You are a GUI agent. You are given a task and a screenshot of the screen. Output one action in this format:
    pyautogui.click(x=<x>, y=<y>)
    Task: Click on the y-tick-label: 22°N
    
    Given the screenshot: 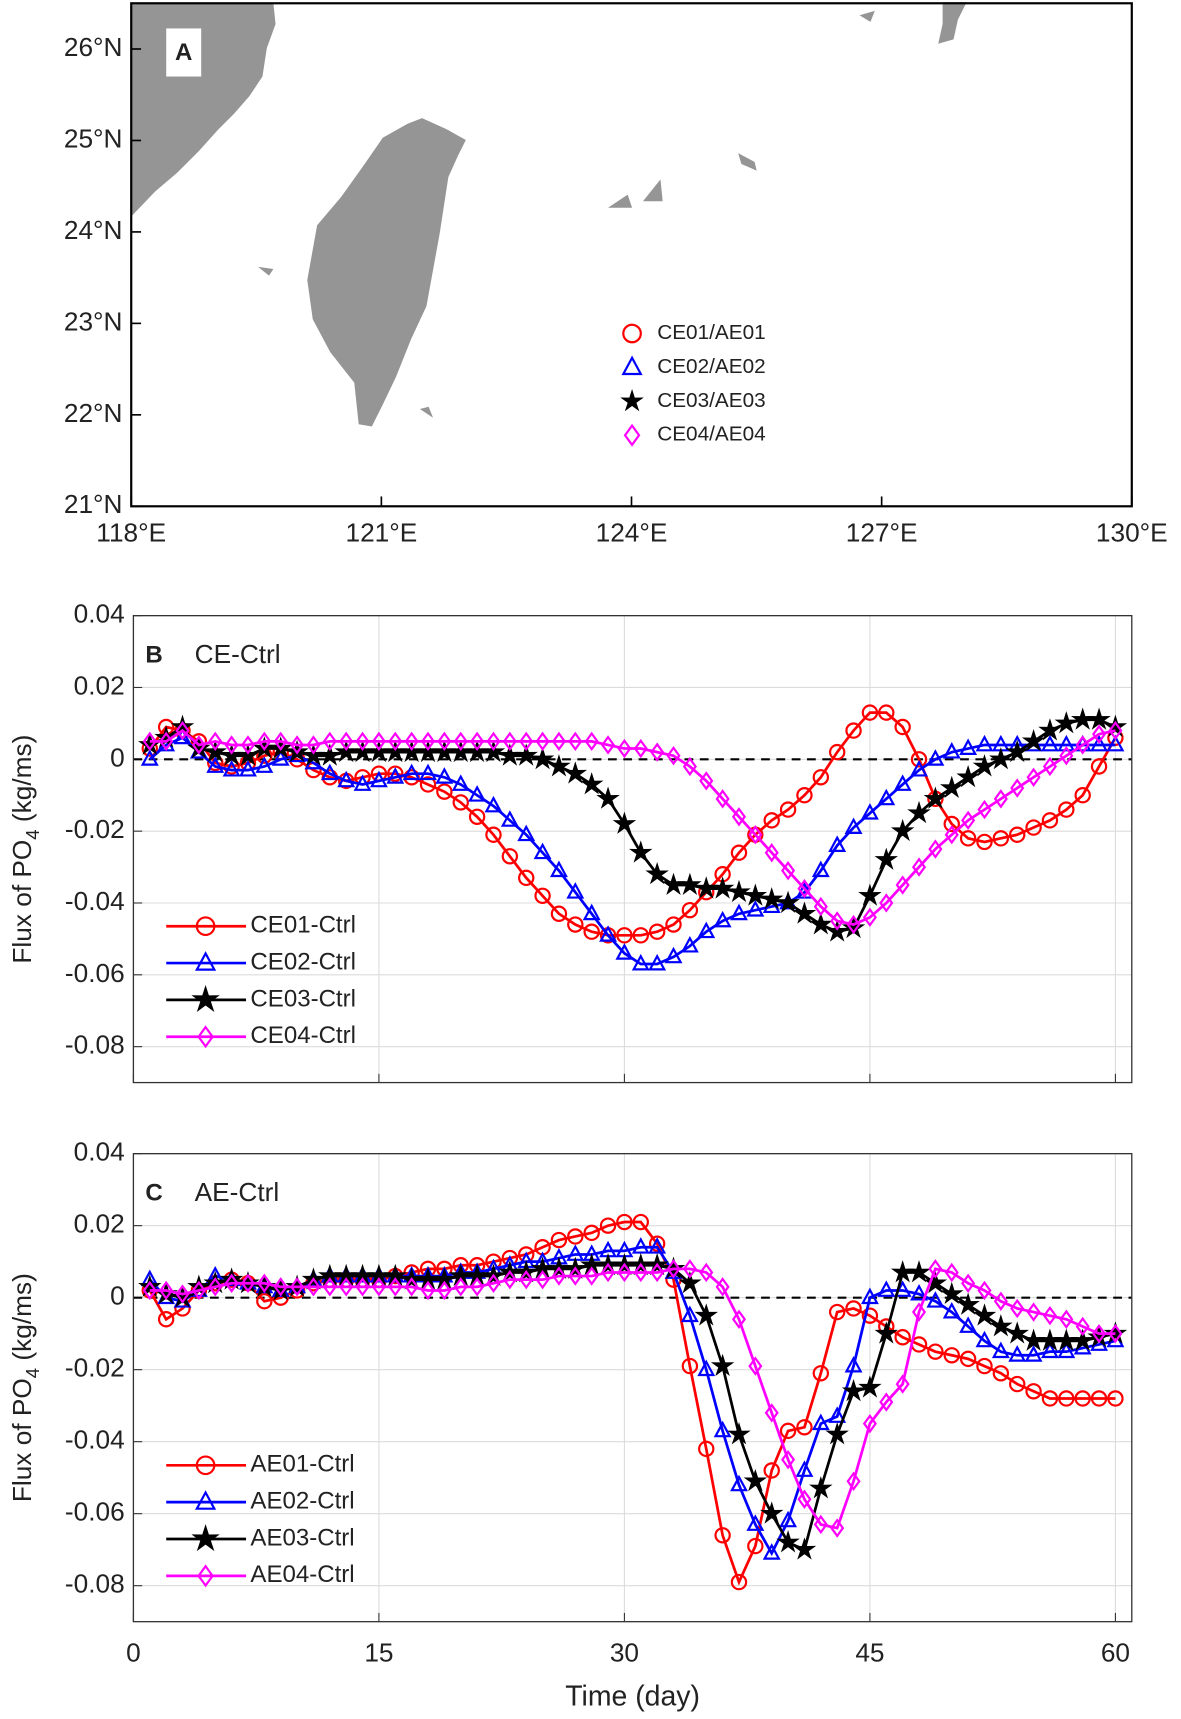 What is the action you would take?
    pyautogui.click(x=93, y=413)
    